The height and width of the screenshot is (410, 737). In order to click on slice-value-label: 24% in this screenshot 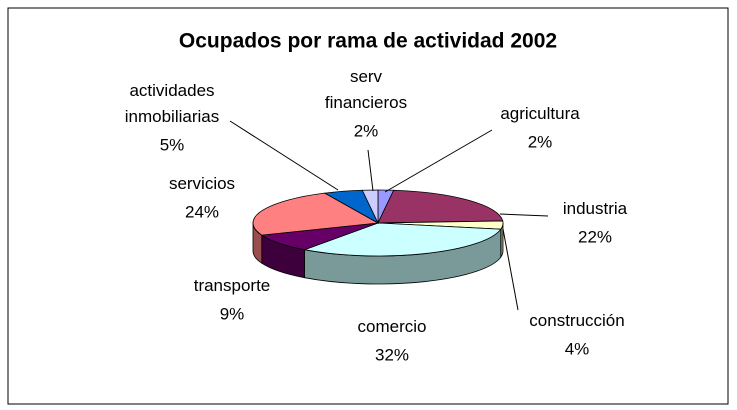, I will do `click(202, 211)`.